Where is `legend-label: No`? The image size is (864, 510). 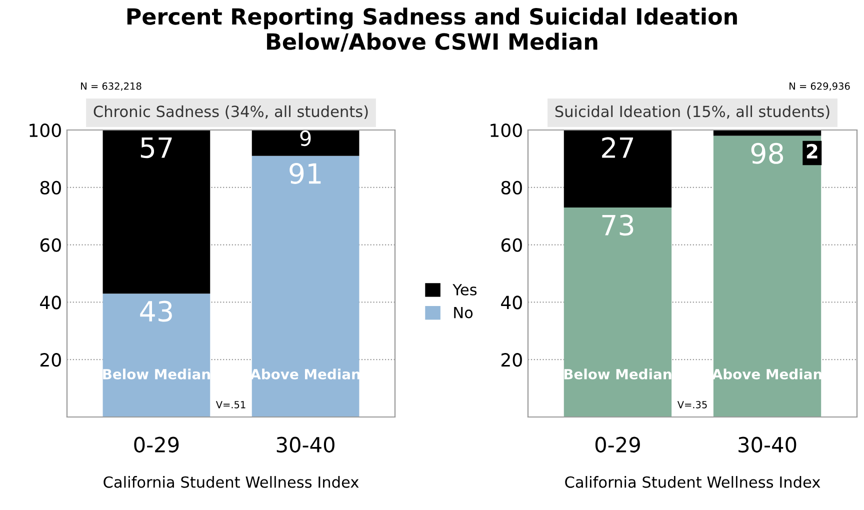 legend-label: No is located at coordinates (463, 312).